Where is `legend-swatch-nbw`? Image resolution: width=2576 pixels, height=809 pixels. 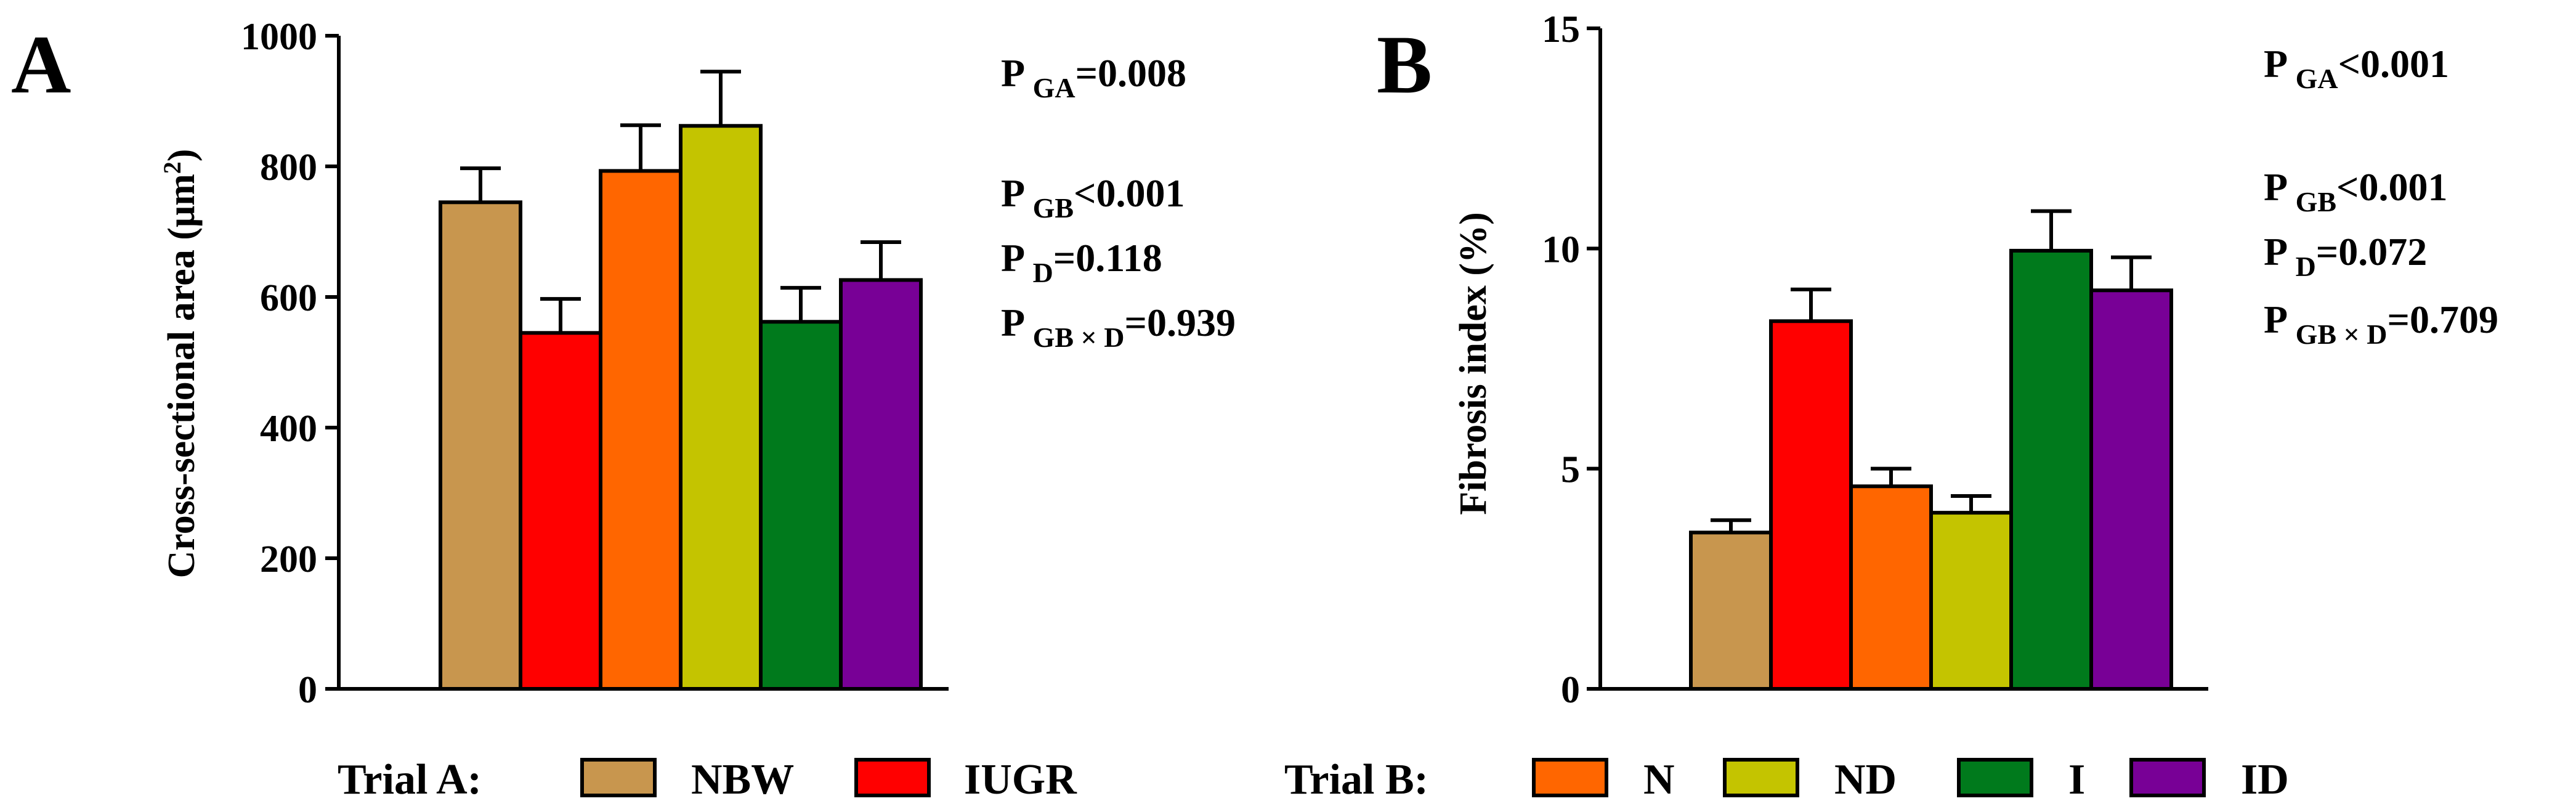 legend-swatch-nbw is located at coordinates (618, 777).